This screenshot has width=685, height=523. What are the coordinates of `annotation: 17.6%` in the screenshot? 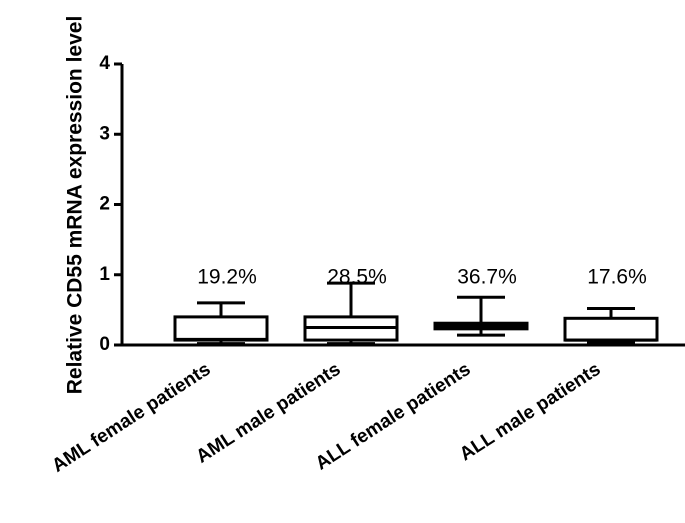 It's located at (617, 277).